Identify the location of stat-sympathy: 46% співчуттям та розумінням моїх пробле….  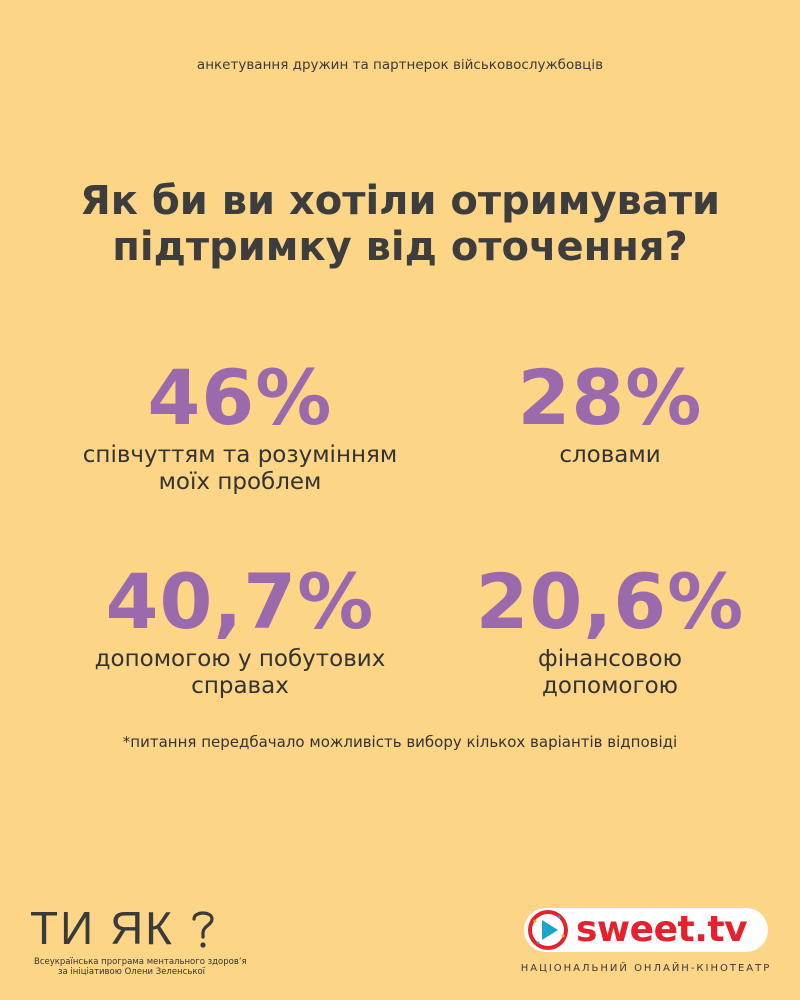
(240, 427).